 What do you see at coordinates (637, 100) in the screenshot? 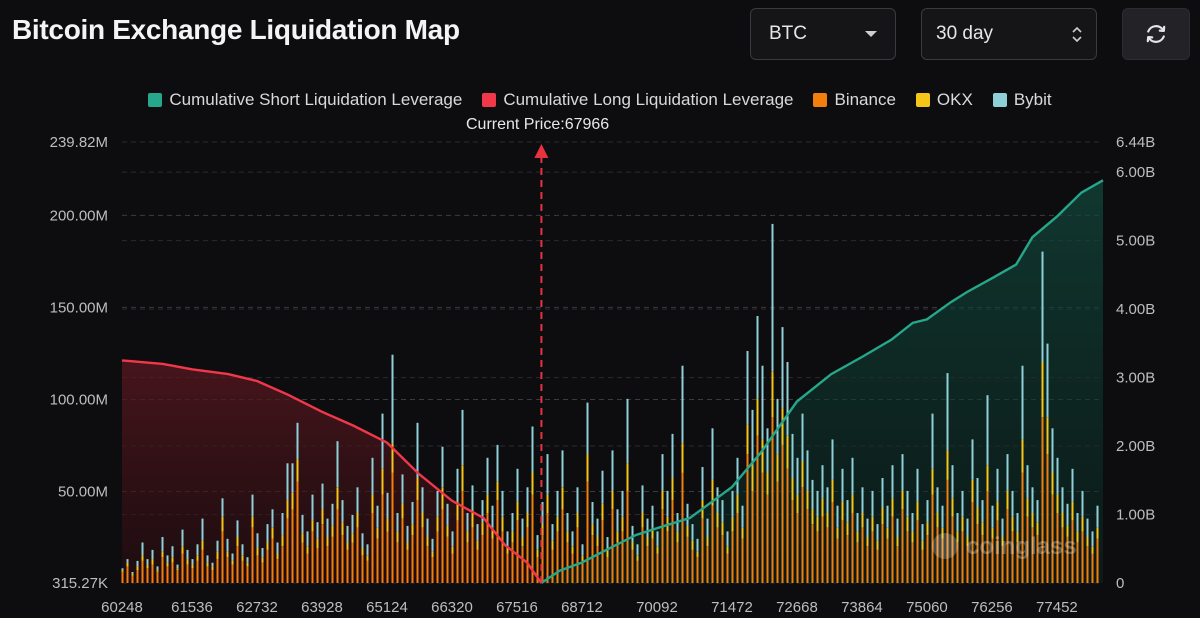
I see `legend-item-long-cum: Cumulative Long Liquidation Leverage` at bounding box center [637, 100].